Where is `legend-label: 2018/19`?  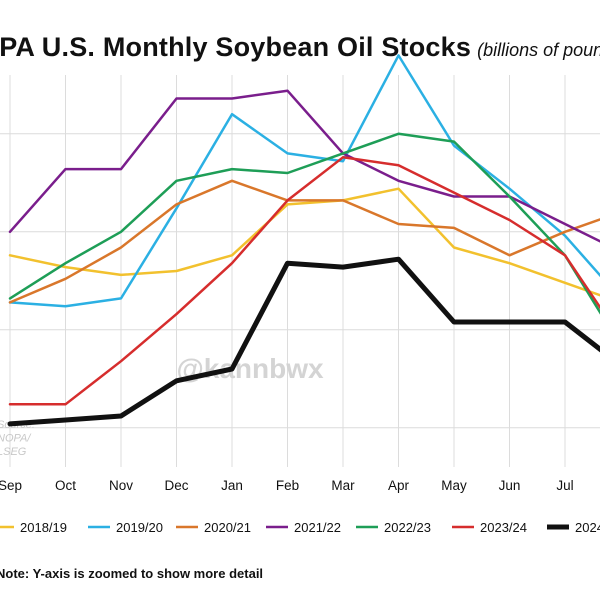
legend-label: 2018/19 is located at coordinates (43, 527).